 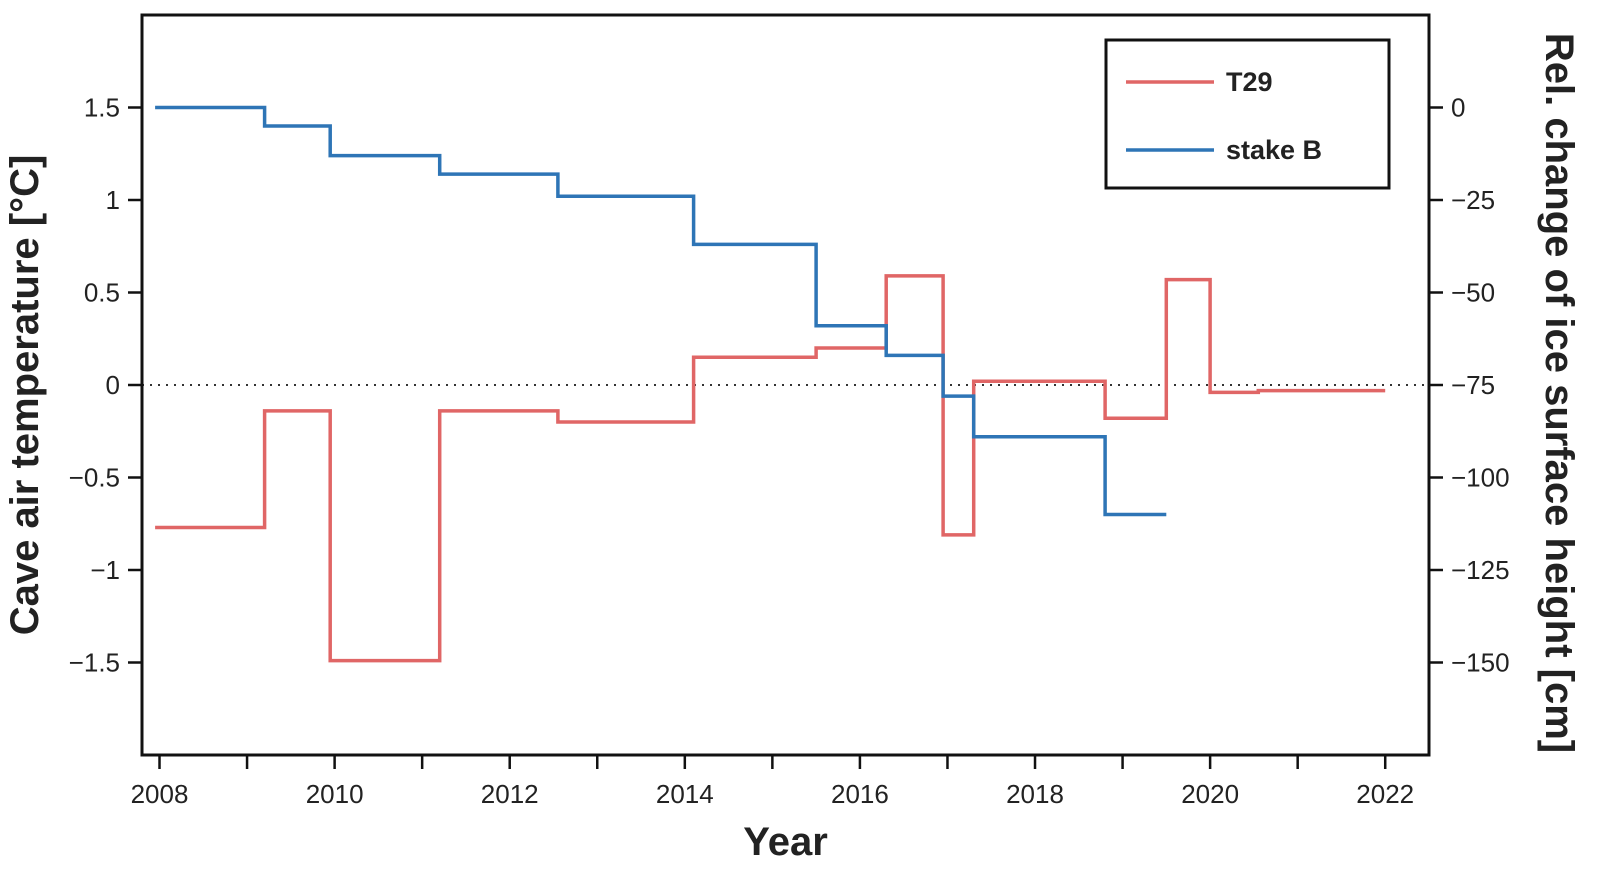 What do you see at coordinates (510, 794) in the screenshot?
I see `x-tick-label: 2012` at bounding box center [510, 794].